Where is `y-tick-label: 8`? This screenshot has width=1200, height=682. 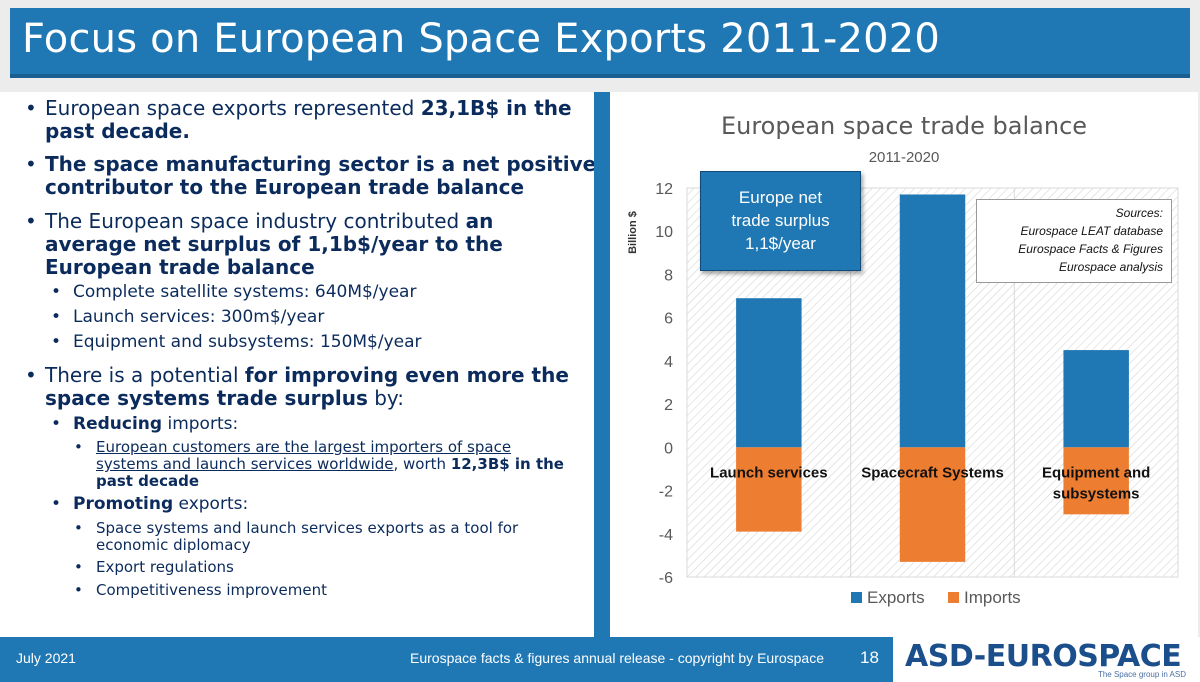 y-tick-label: 8 is located at coordinates (668, 275).